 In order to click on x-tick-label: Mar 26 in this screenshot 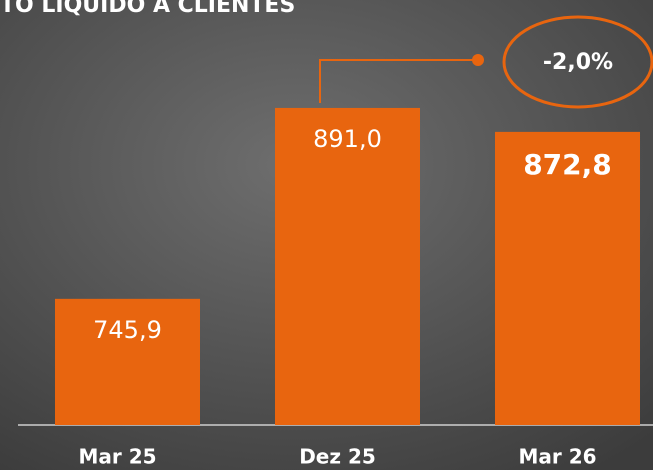, I will do `click(557, 457)`.